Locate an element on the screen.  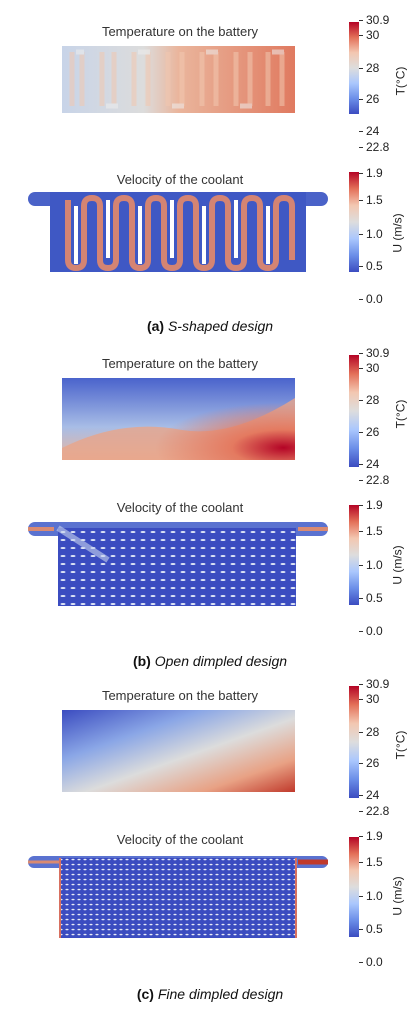
temp-axis-label-c: T(°C) is located at coordinates (400, 745).